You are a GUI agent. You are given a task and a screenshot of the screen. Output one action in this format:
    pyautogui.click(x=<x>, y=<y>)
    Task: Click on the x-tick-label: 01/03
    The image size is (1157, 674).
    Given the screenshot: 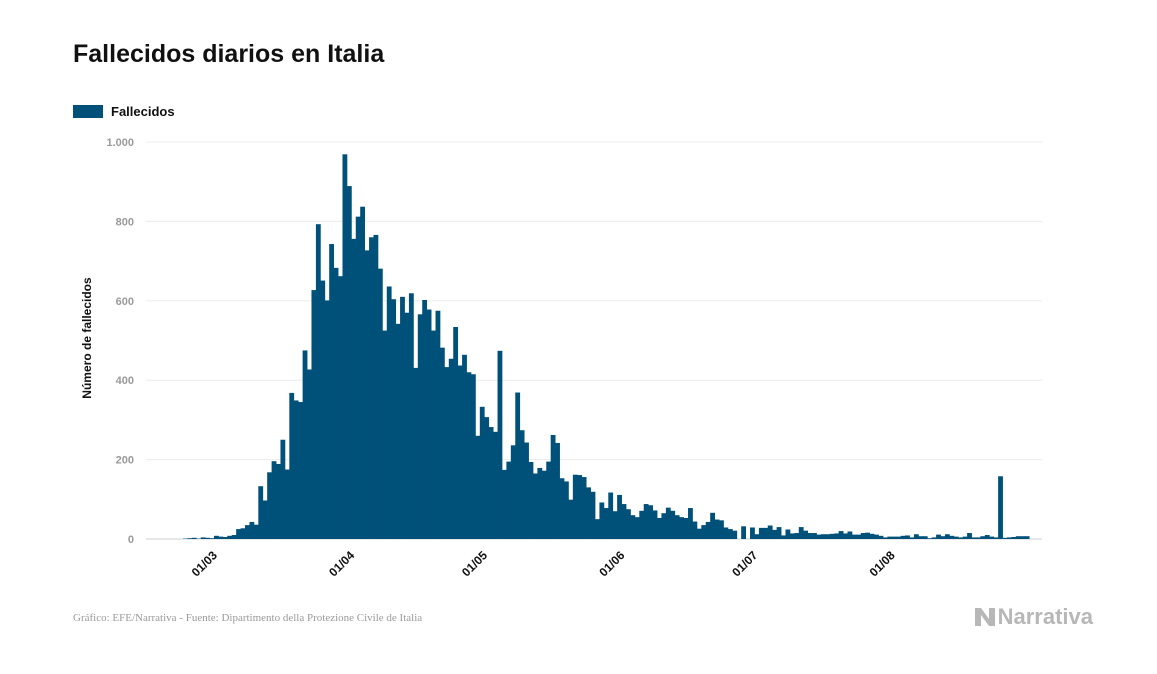 What is the action you would take?
    pyautogui.click(x=204, y=563)
    